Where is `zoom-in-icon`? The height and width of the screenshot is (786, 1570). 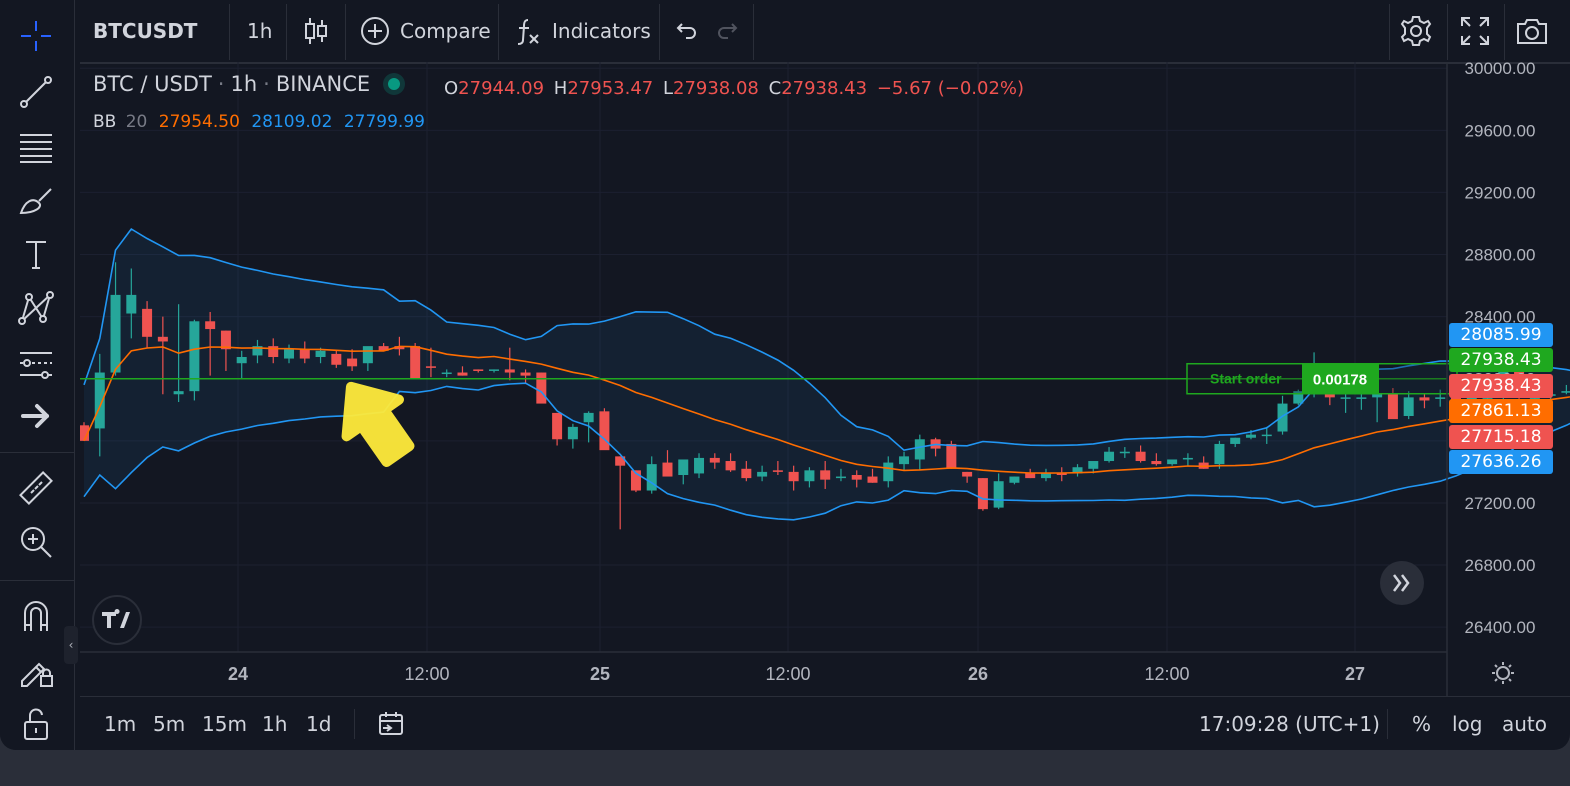
zoom-in-icon is located at coordinates (36, 542).